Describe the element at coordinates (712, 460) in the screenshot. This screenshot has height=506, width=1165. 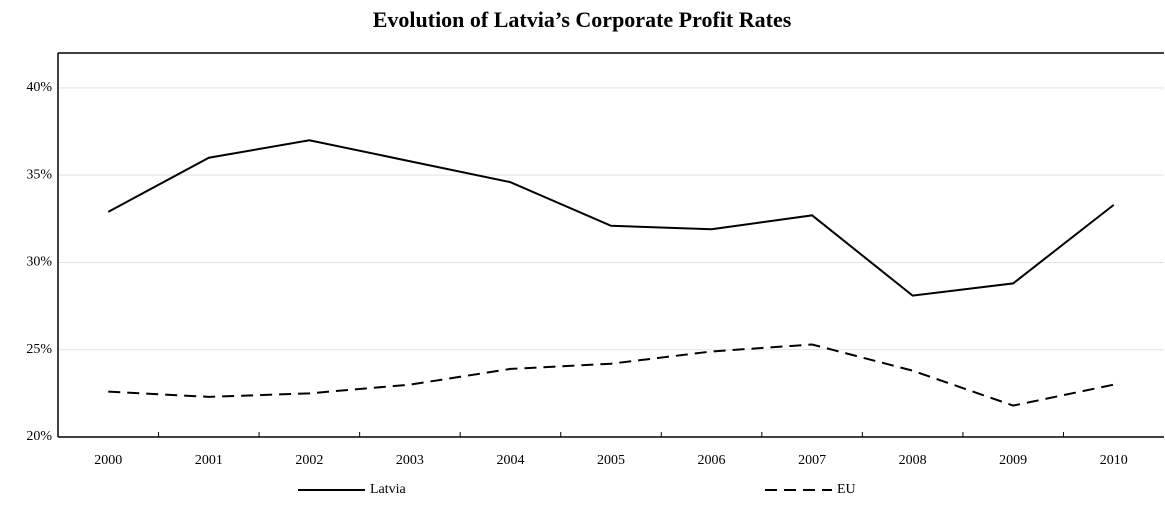
I see `x-tick-label: 2006` at that location.